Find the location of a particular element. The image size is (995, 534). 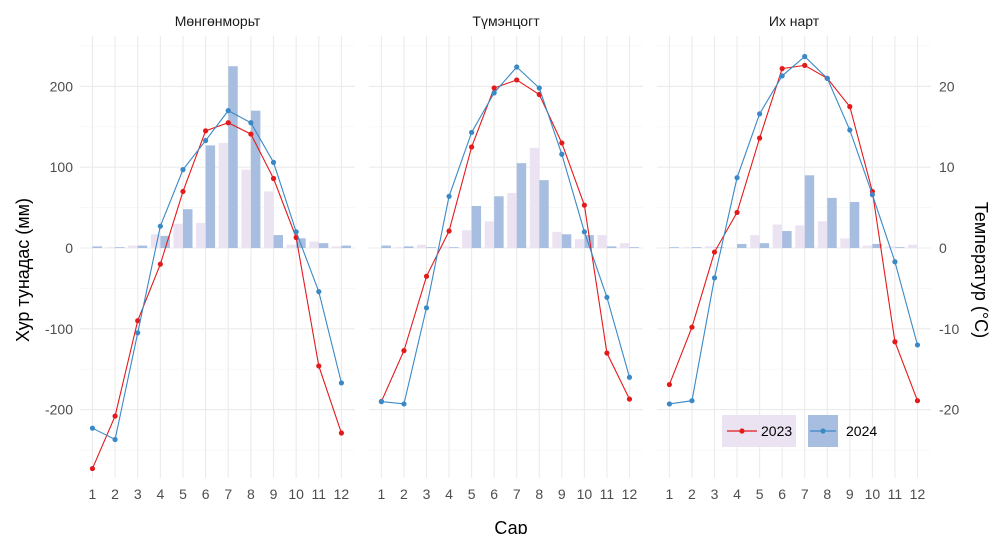

legend-label-2024: 2024 is located at coordinates (861, 431).